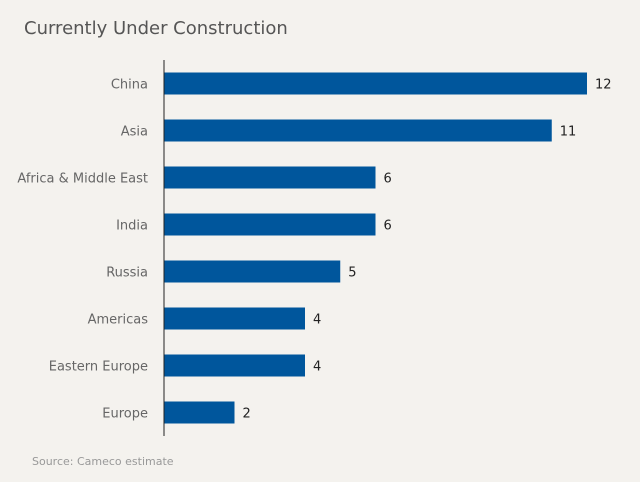 Image resolution: width=640 pixels, height=482 pixels. Describe the element at coordinates (132, 226) in the screenshot. I see `category-label: India` at that location.